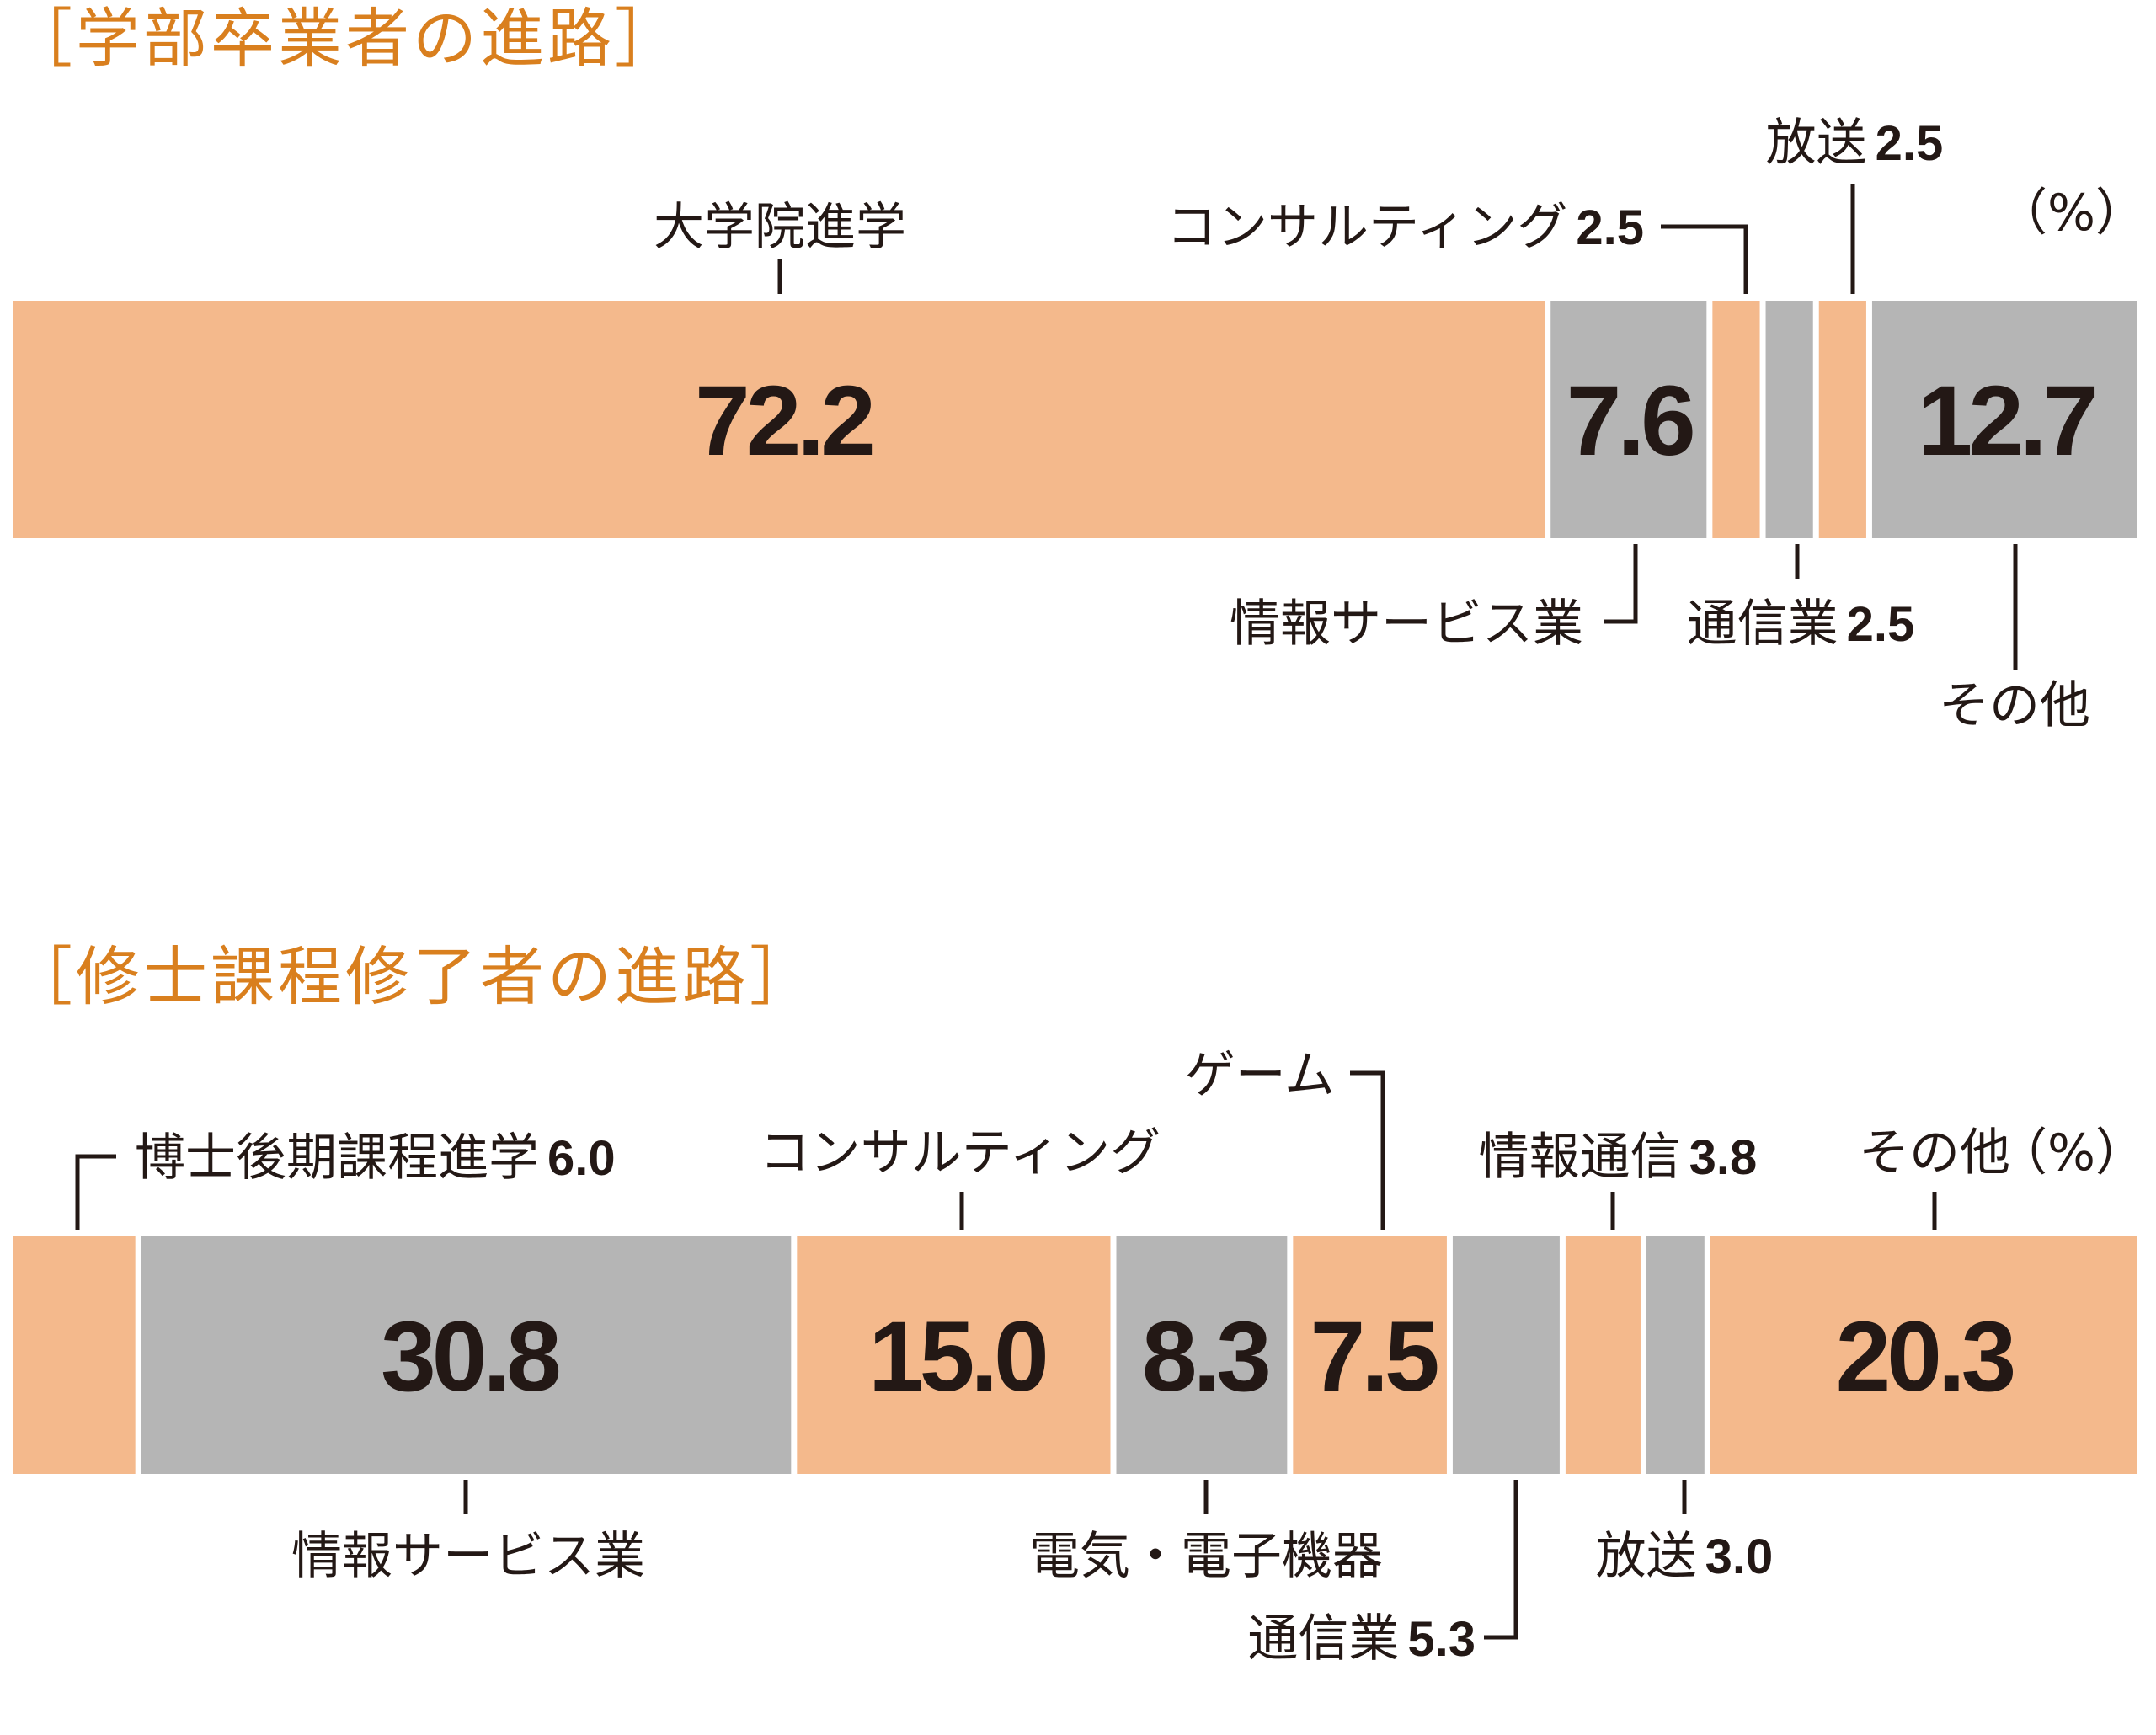  I want to click on callout-label: ゲーム, so click(1260, 1075).